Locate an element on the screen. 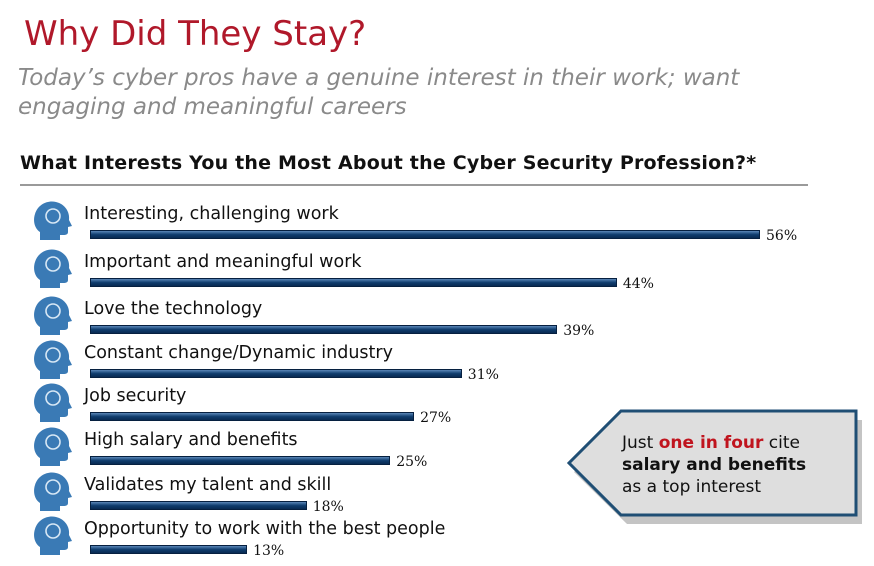 The image size is (874, 566). value-label: 27% is located at coordinates (436, 418).